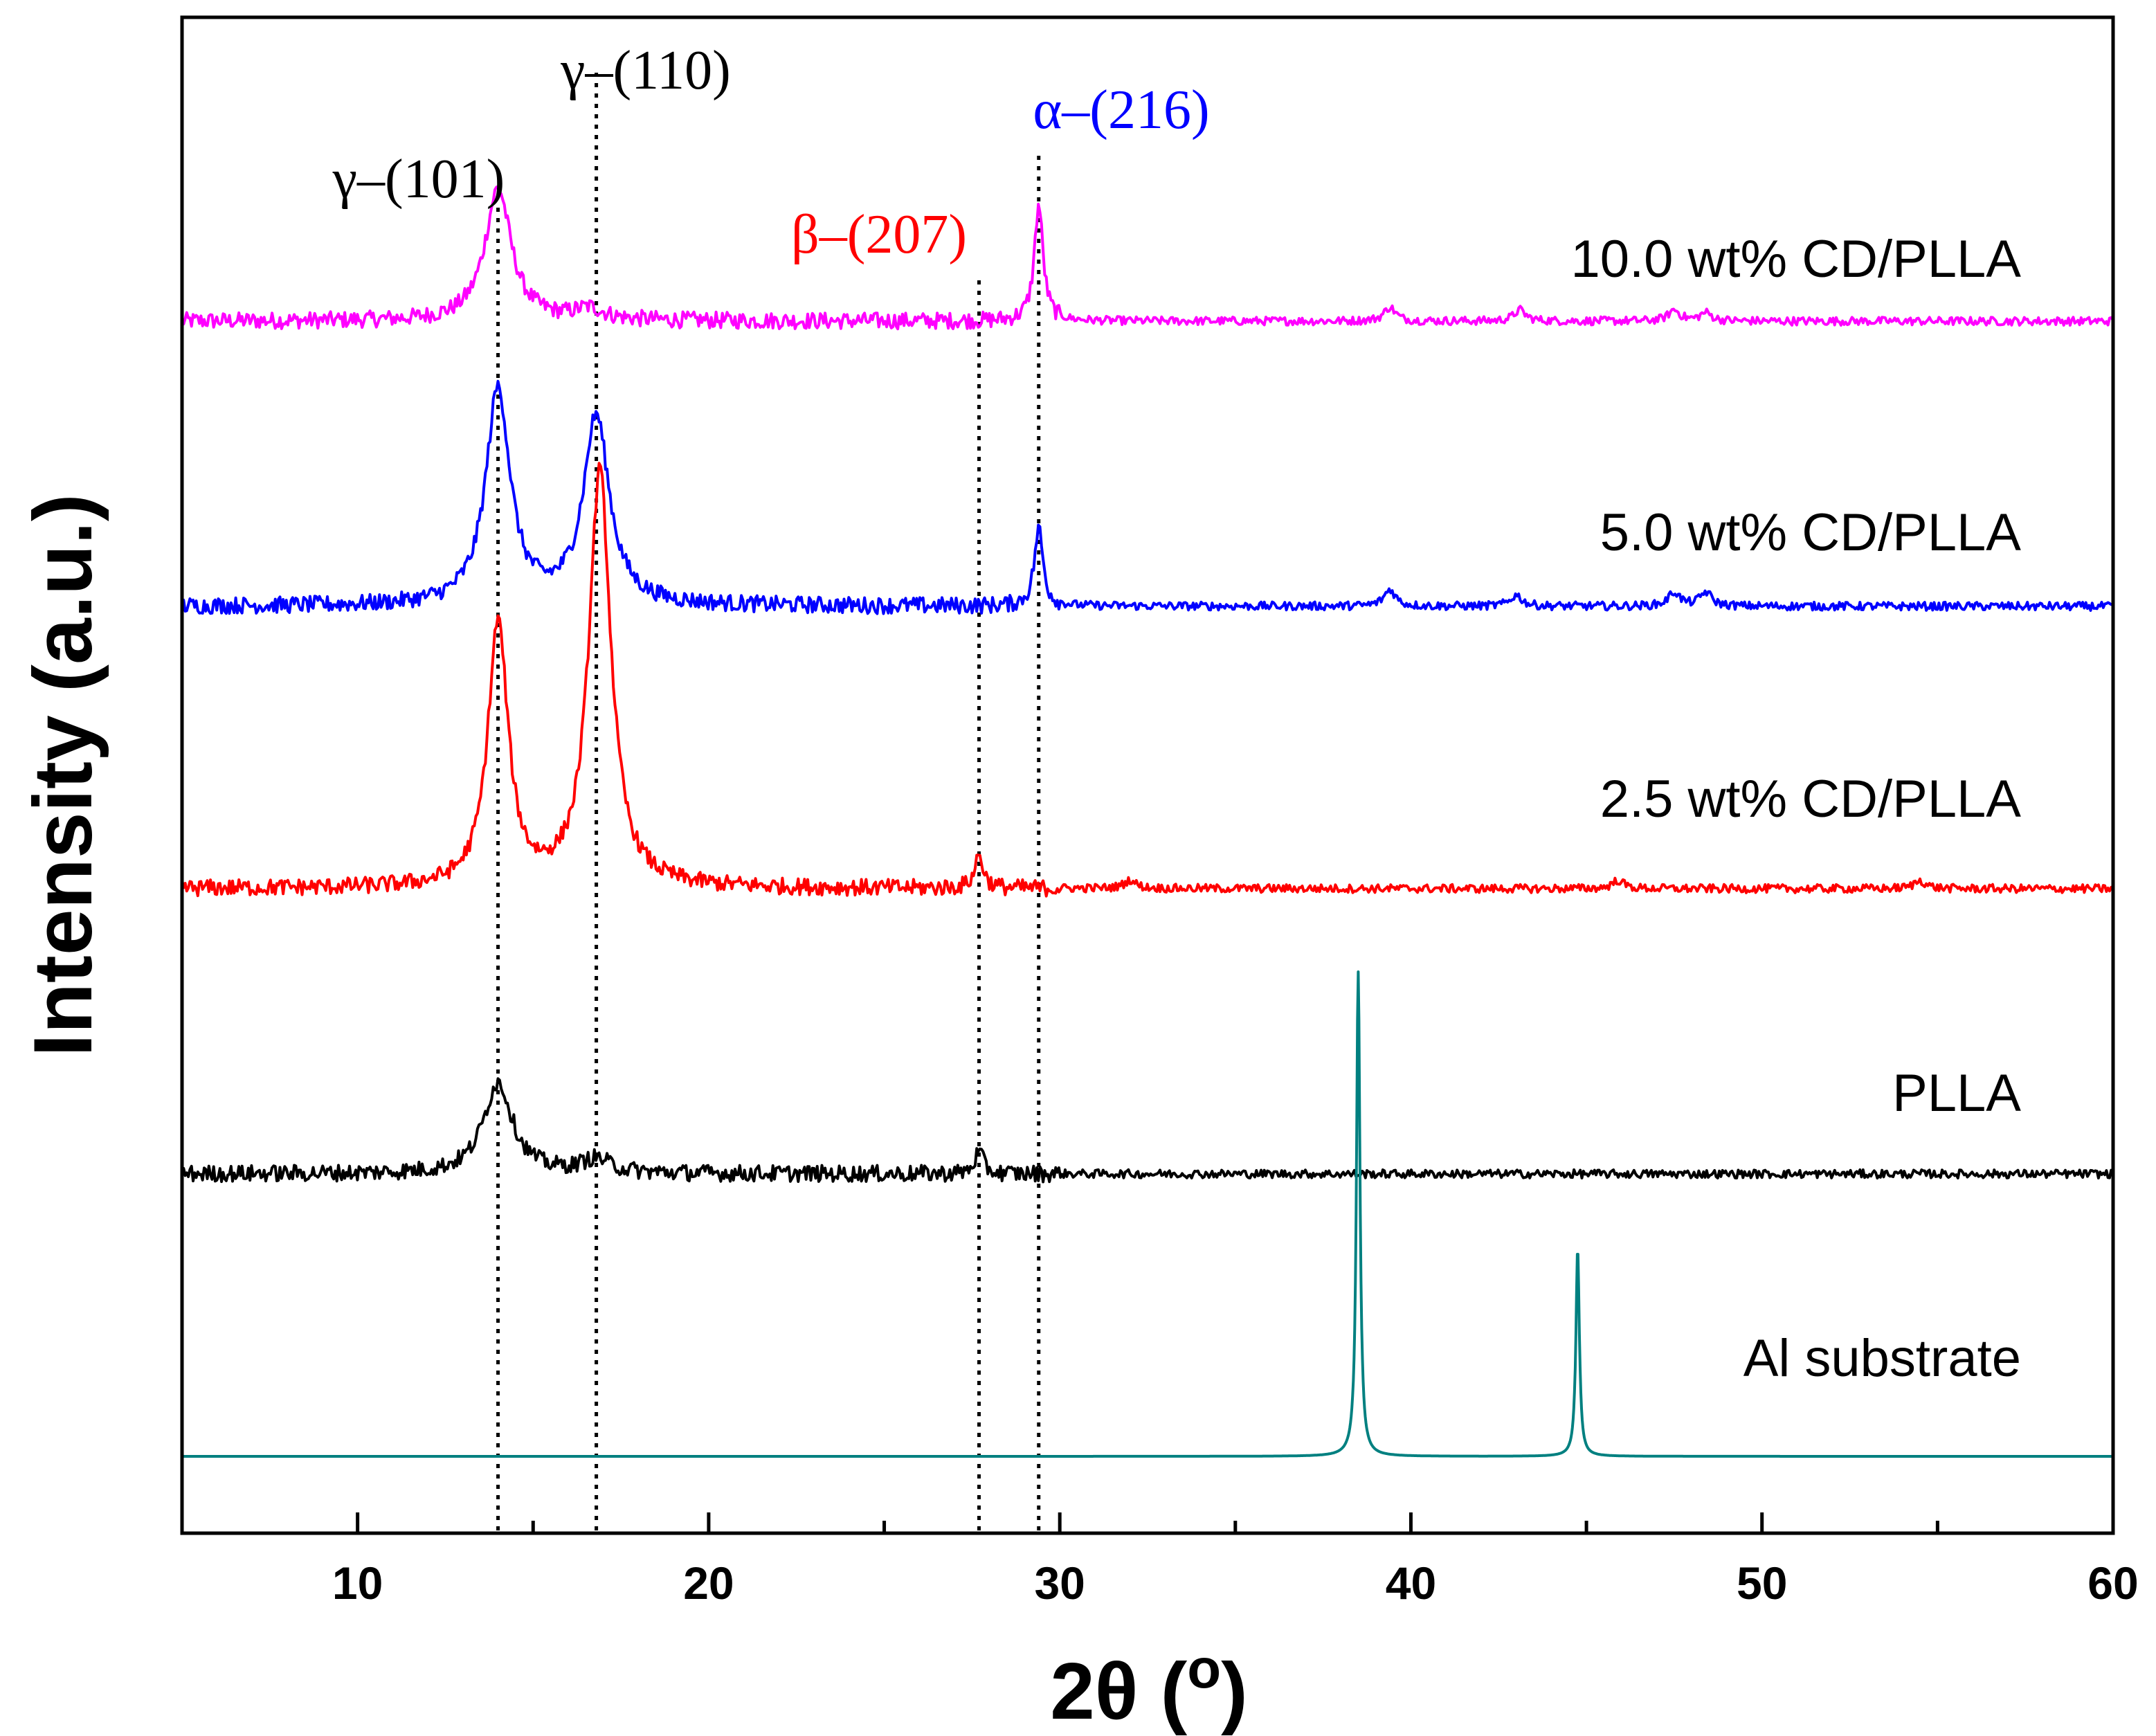 Image resolution: width=2156 pixels, height=1736 pixels. I want to click on x-tick-label: 40, so click(1411, 1583).